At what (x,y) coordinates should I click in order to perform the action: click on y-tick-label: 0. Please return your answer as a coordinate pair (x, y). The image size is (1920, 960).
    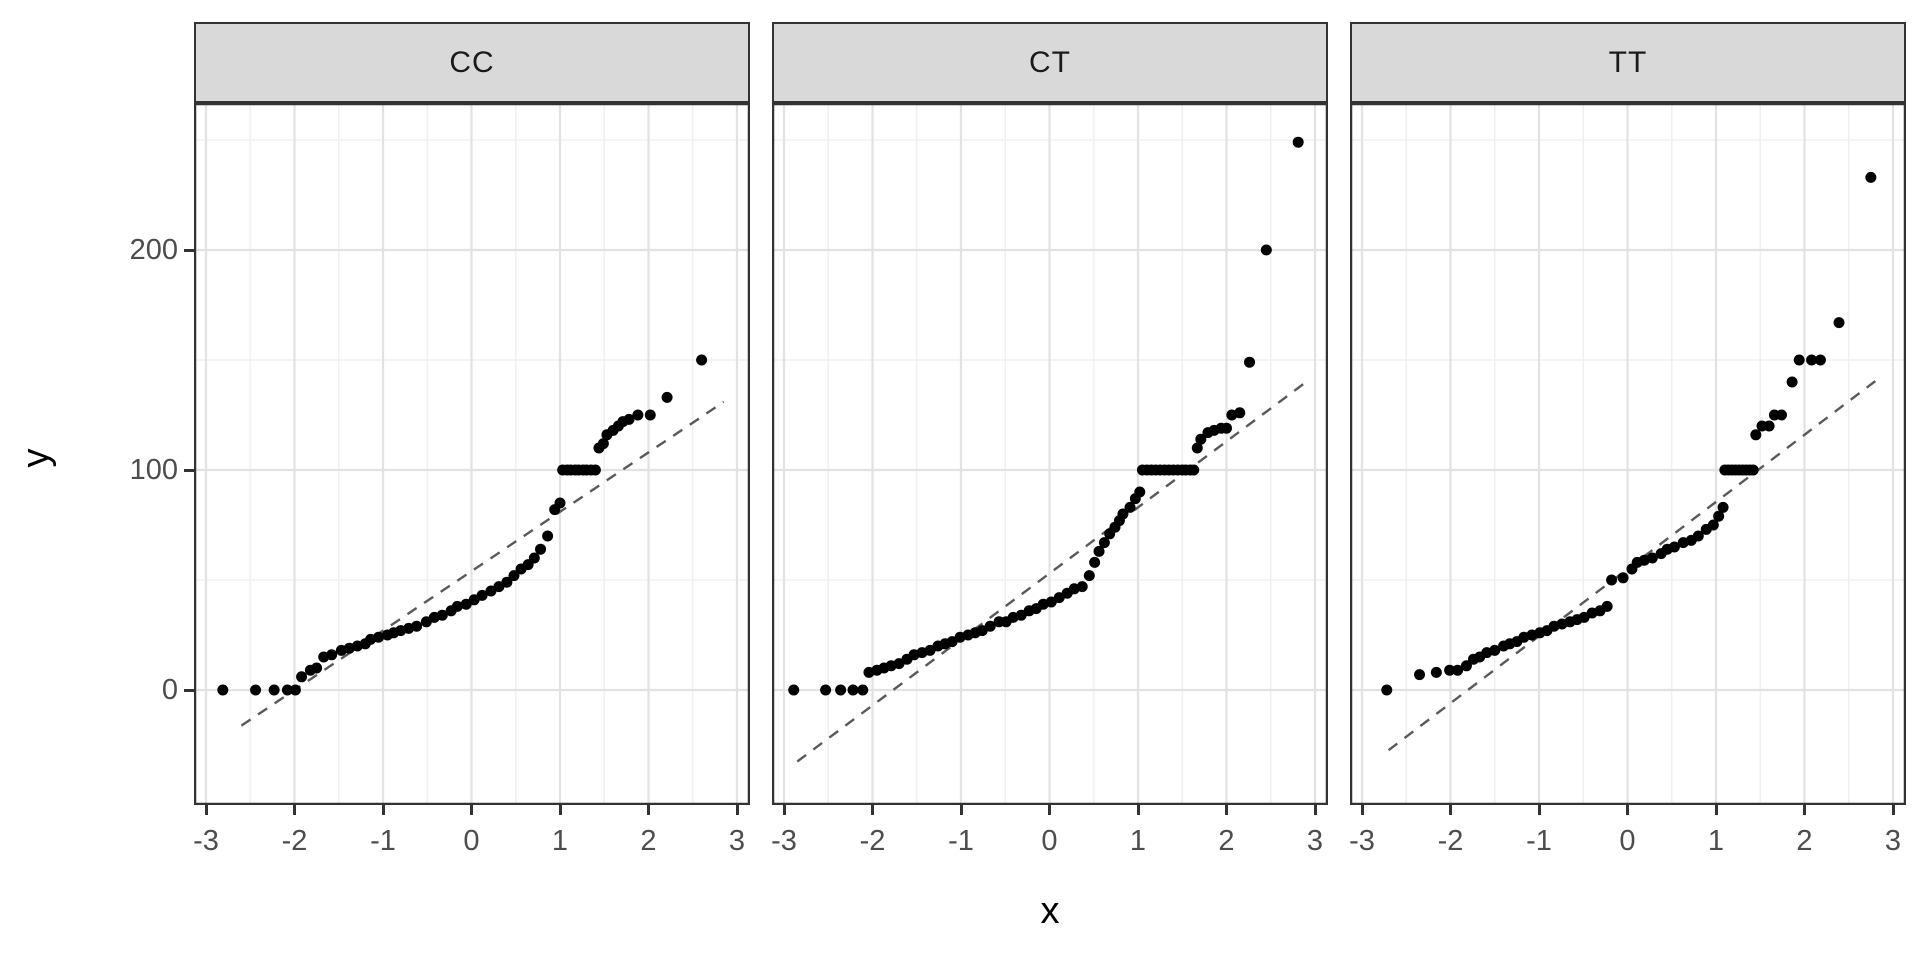
    Looking at the image, I should click on (169, 690).